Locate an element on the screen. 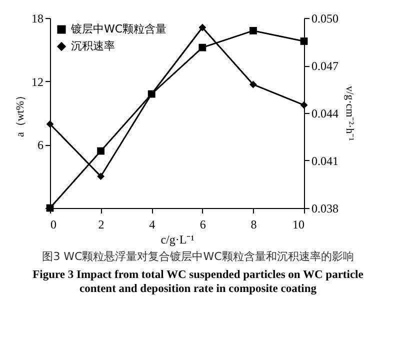 The height and width of the screenshot is (348, 396). x-axis-title: c/g·L⁻¹ is located at coordinates (177, 239).